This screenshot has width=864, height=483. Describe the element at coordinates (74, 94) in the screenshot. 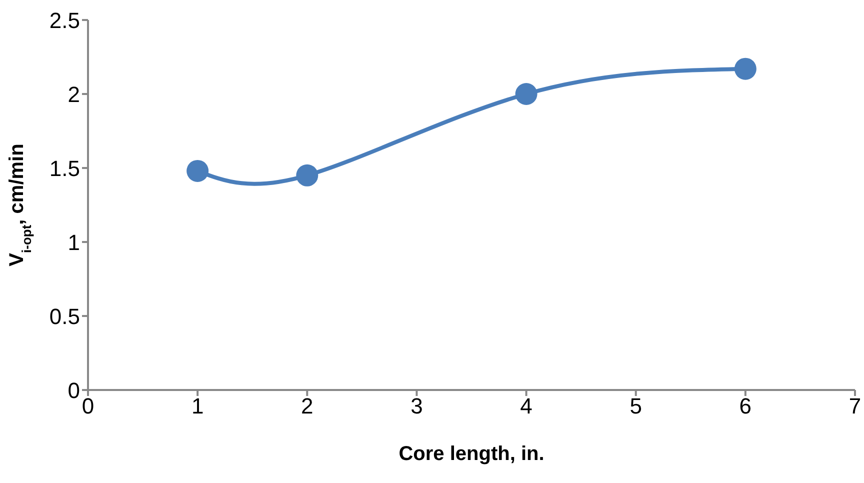

I see `y-tick-label: 2` at that location.